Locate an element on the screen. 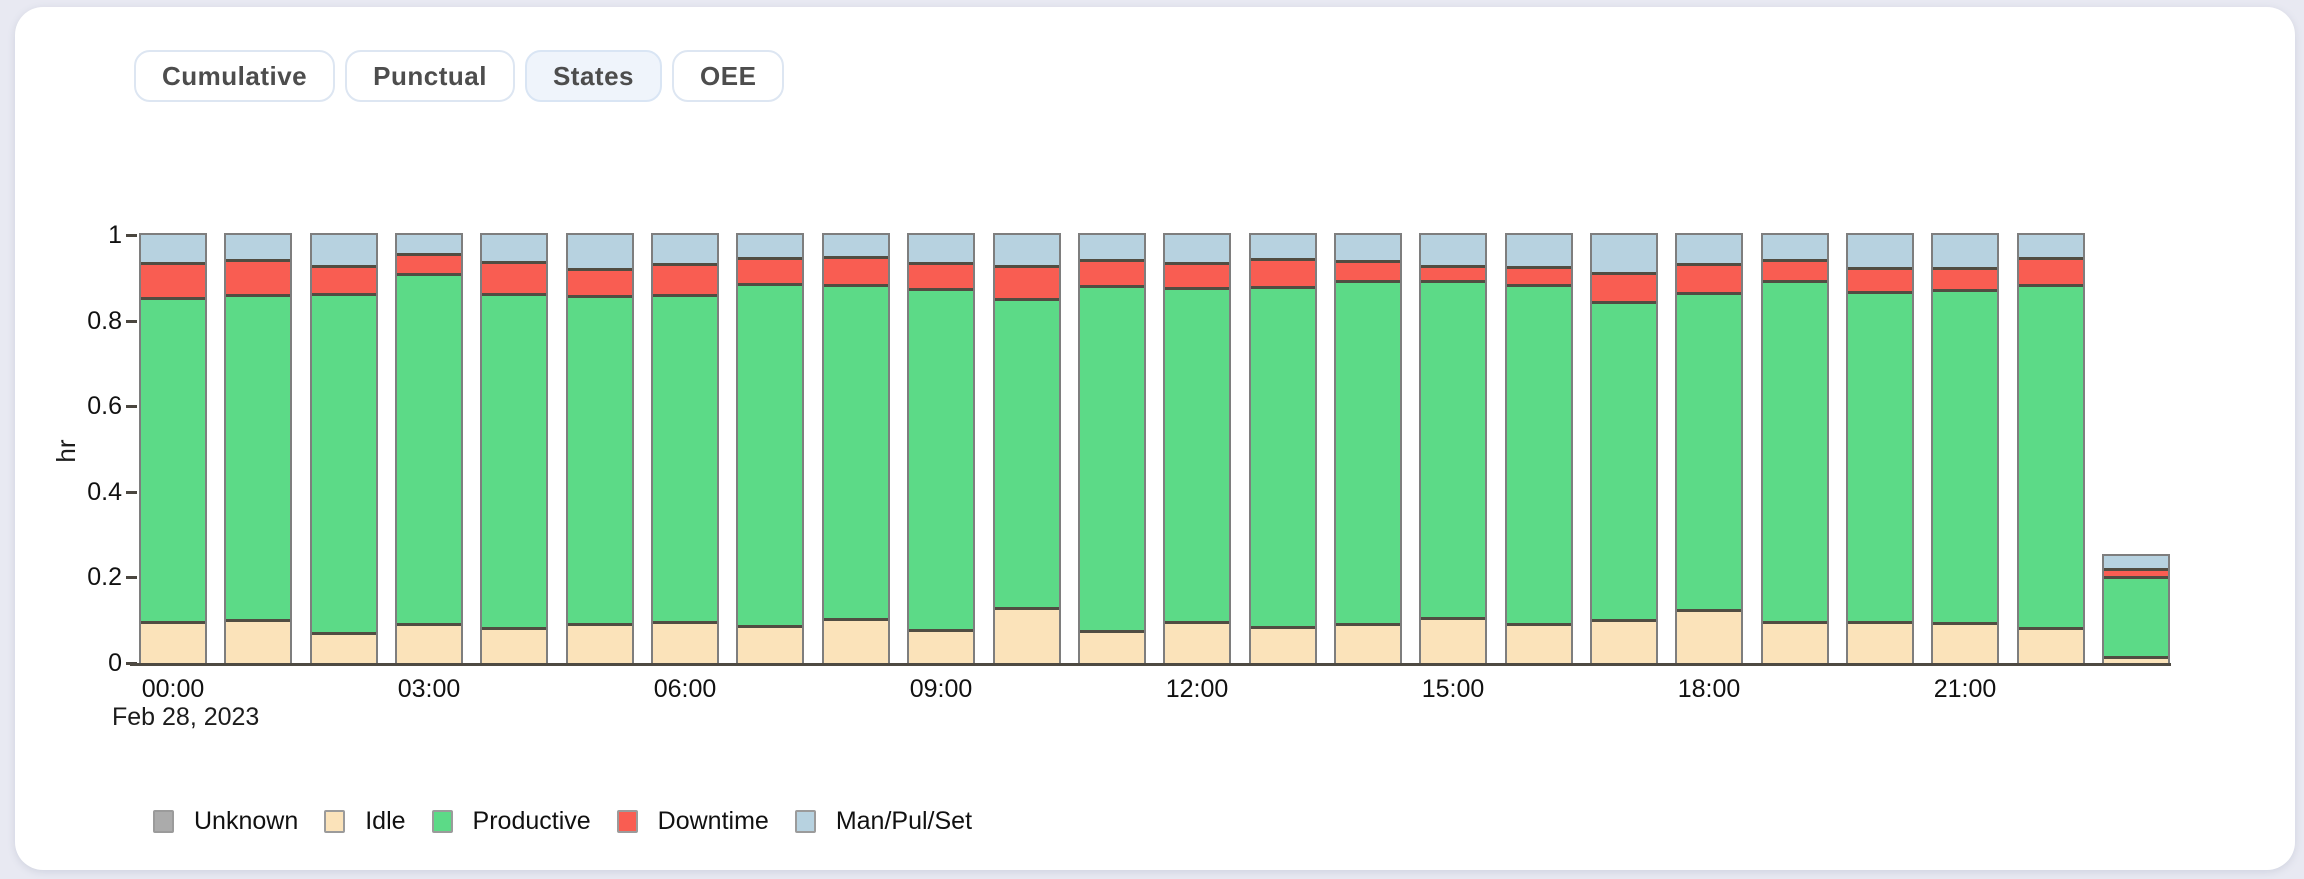  legend-item-man-pul-set: Man/Pul/Set is located at coordinates (883, 821).